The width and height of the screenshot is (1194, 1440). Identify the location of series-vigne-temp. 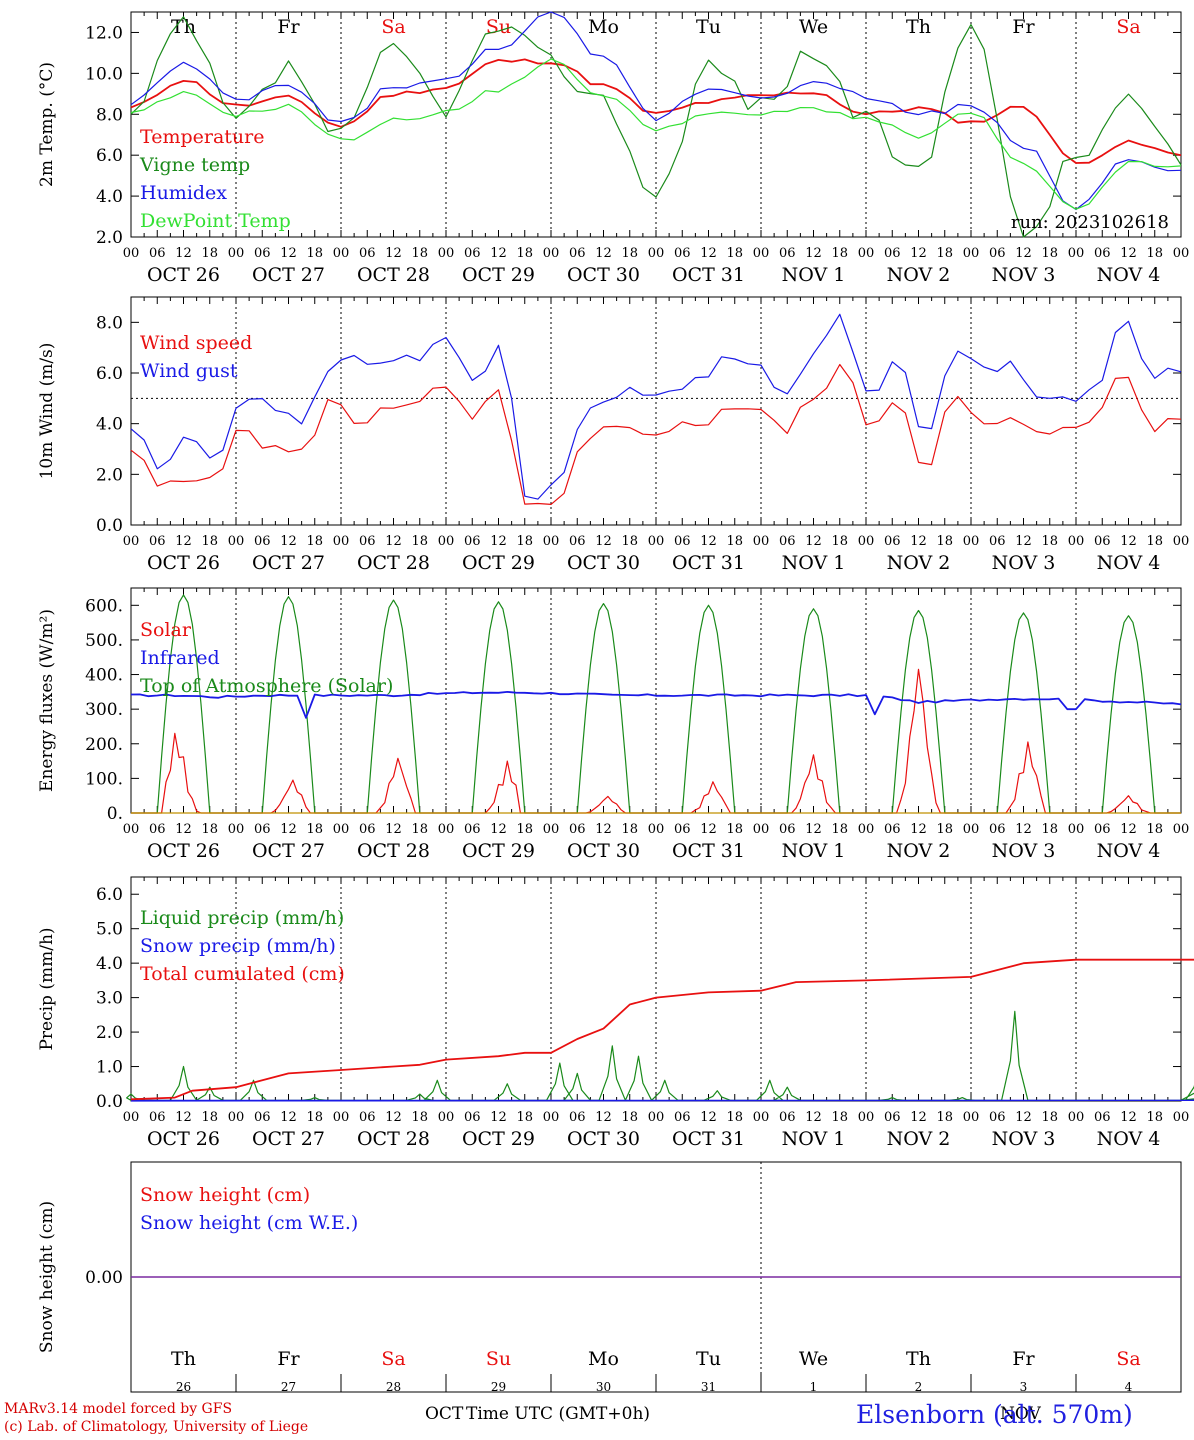
(656, 127).